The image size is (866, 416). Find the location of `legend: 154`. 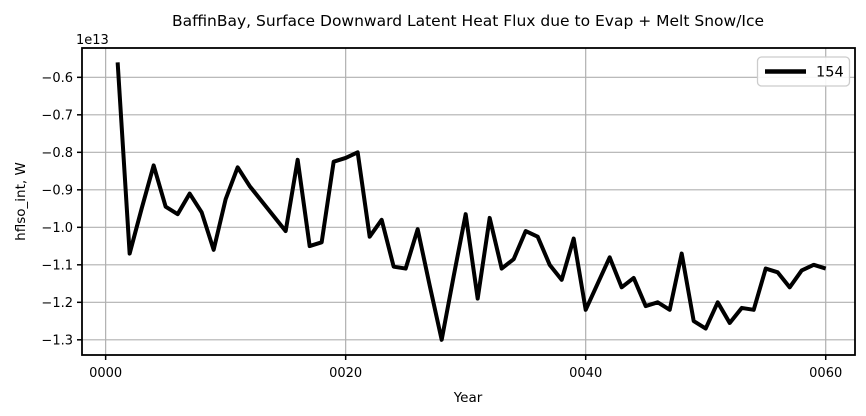

legend: 154 is located at coordinates (803, 71).